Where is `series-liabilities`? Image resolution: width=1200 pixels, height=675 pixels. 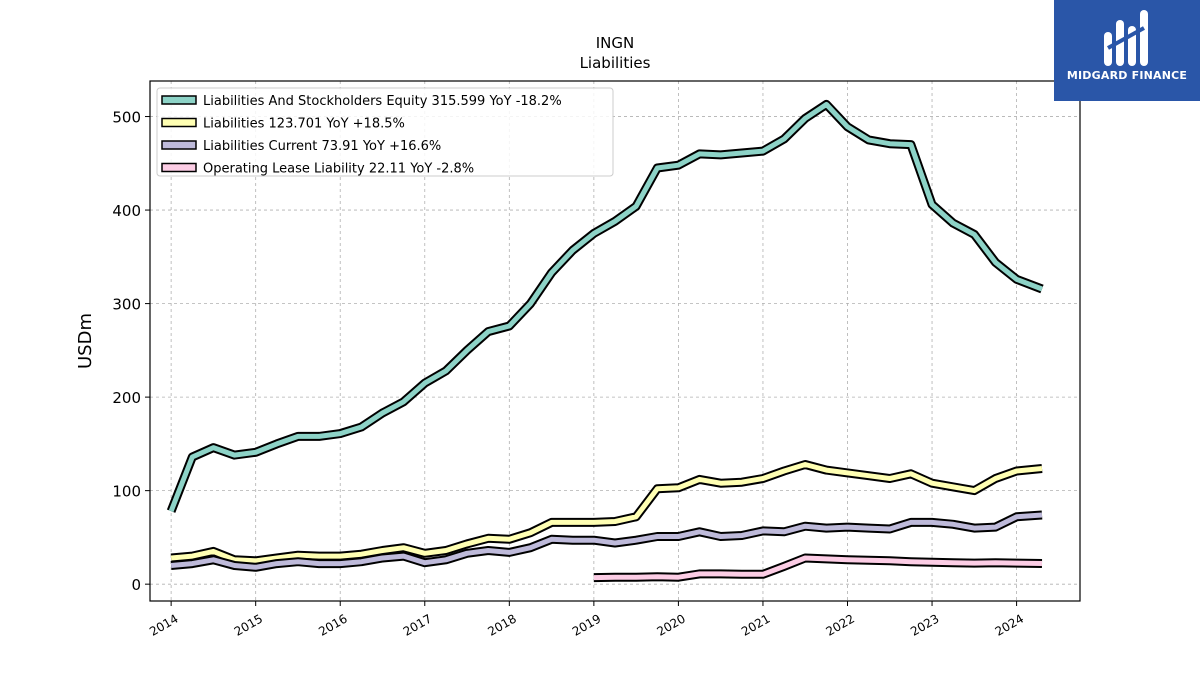 series-liabilities is located at coordinates (606, 513).